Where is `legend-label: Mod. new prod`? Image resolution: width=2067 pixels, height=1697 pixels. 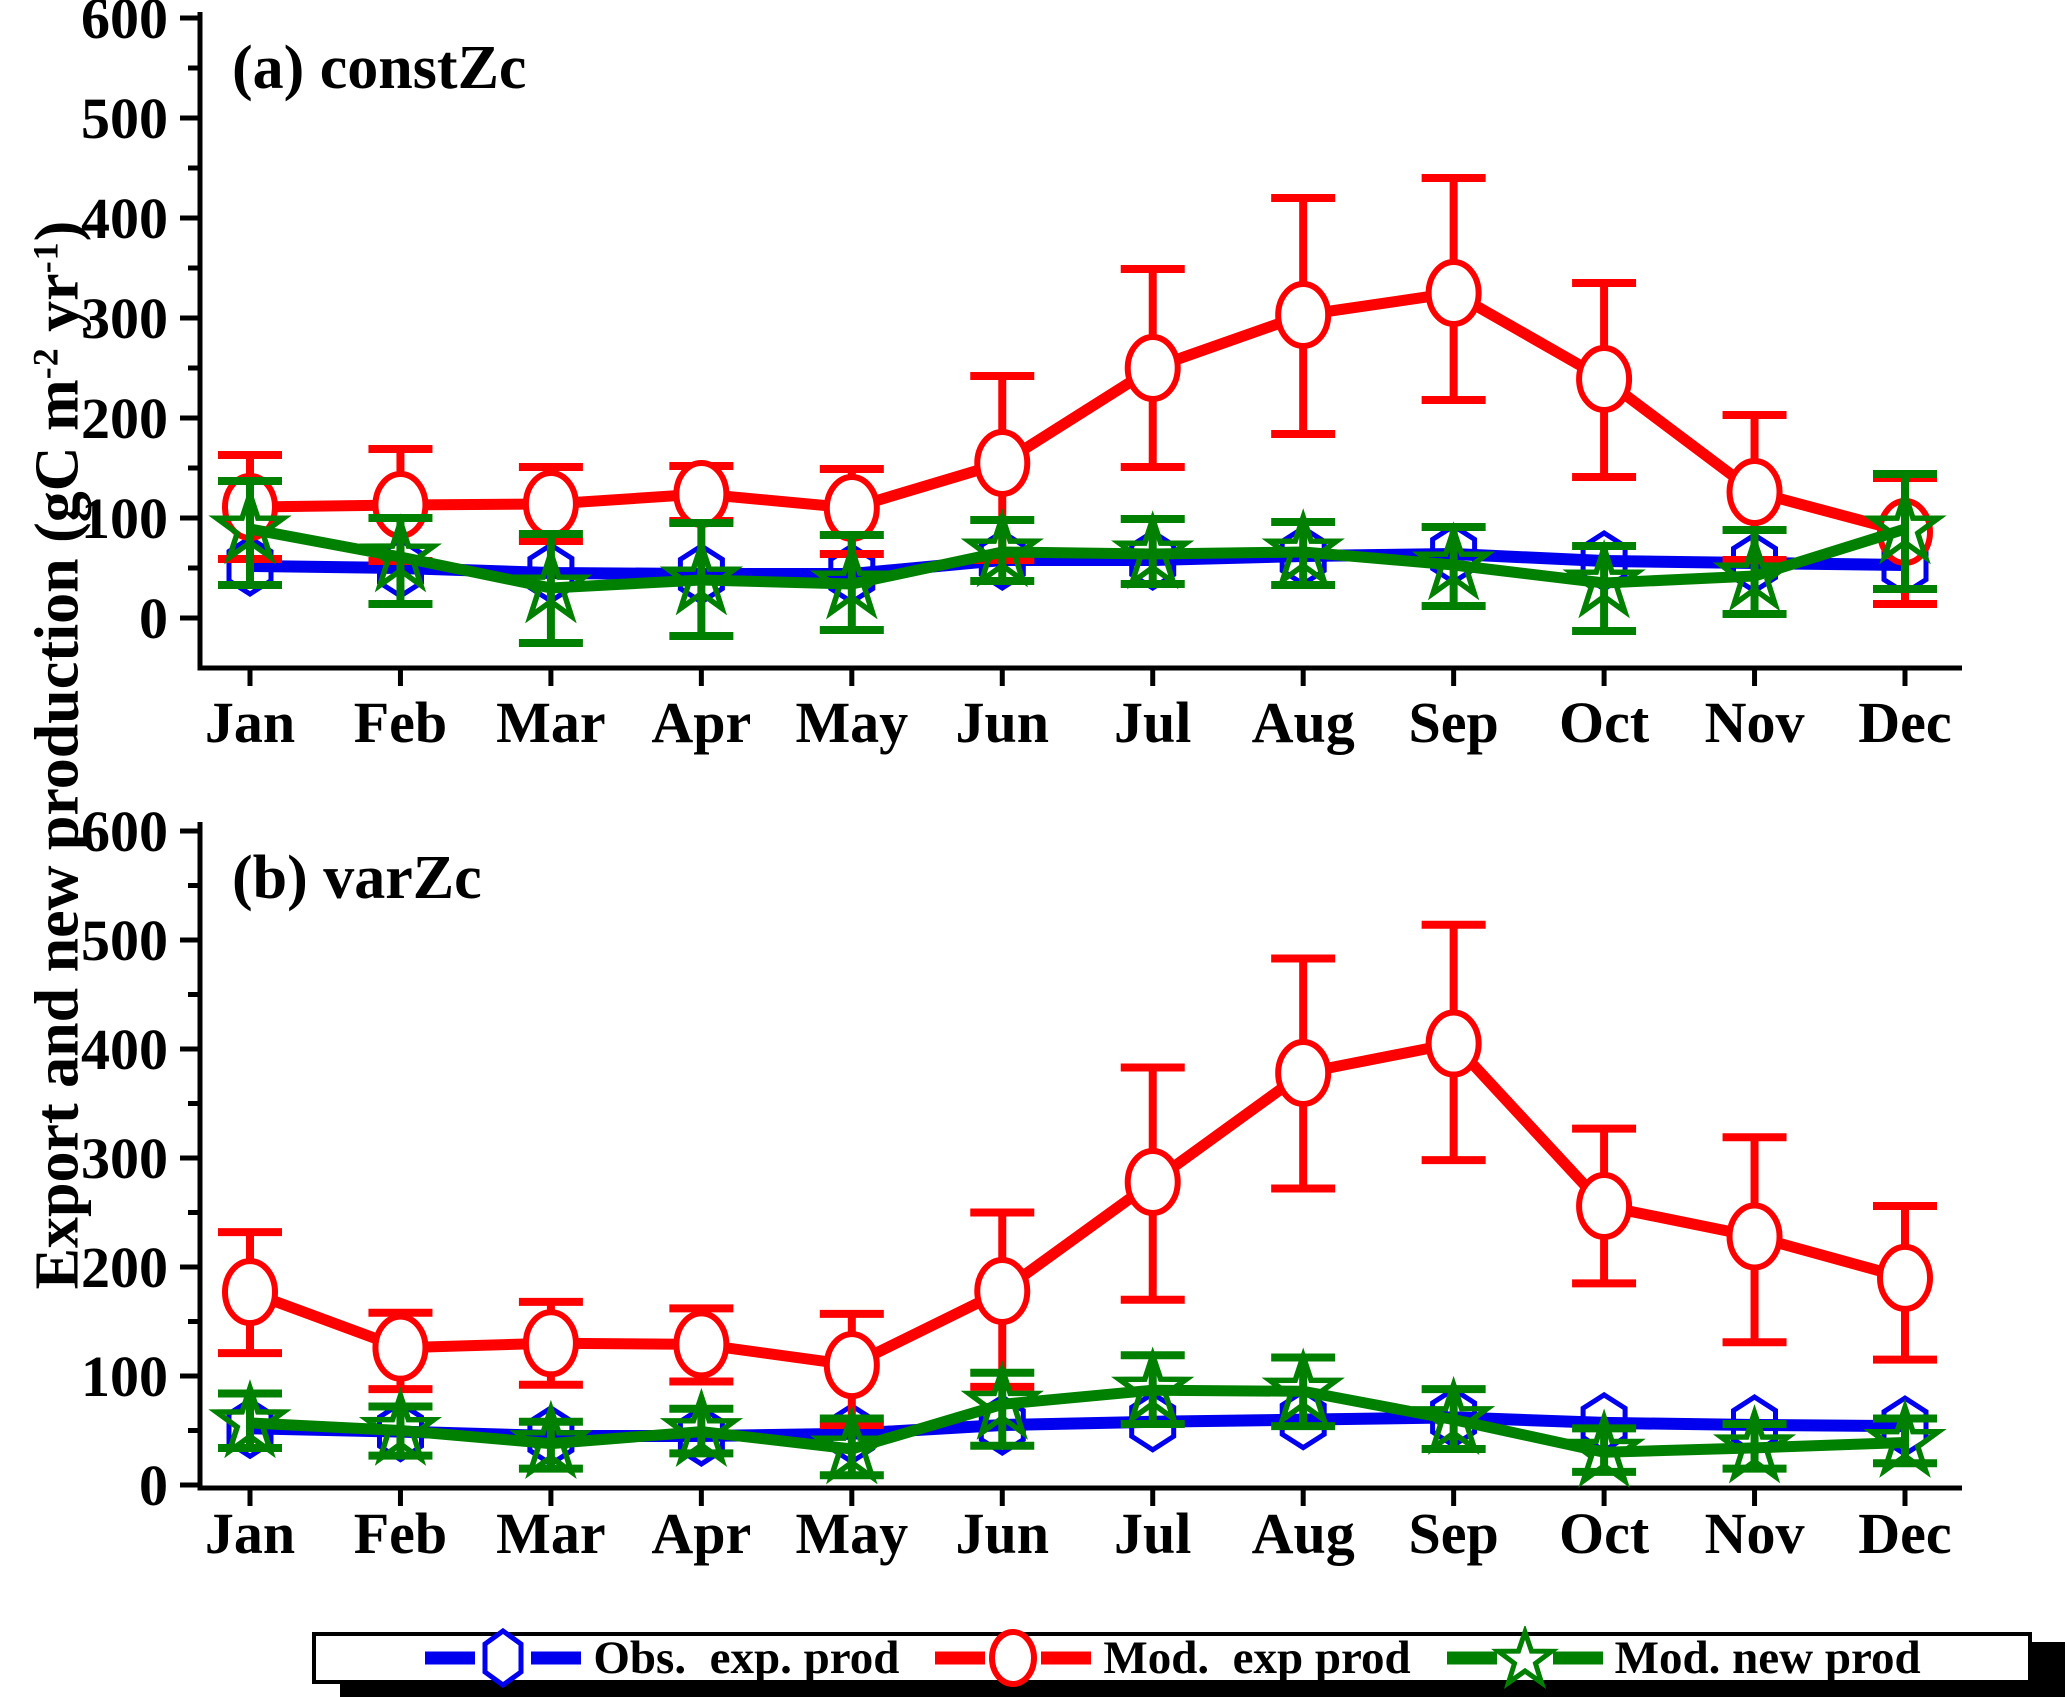 legend-label: Mod. new prod is located at coordinates (1767, 1658).